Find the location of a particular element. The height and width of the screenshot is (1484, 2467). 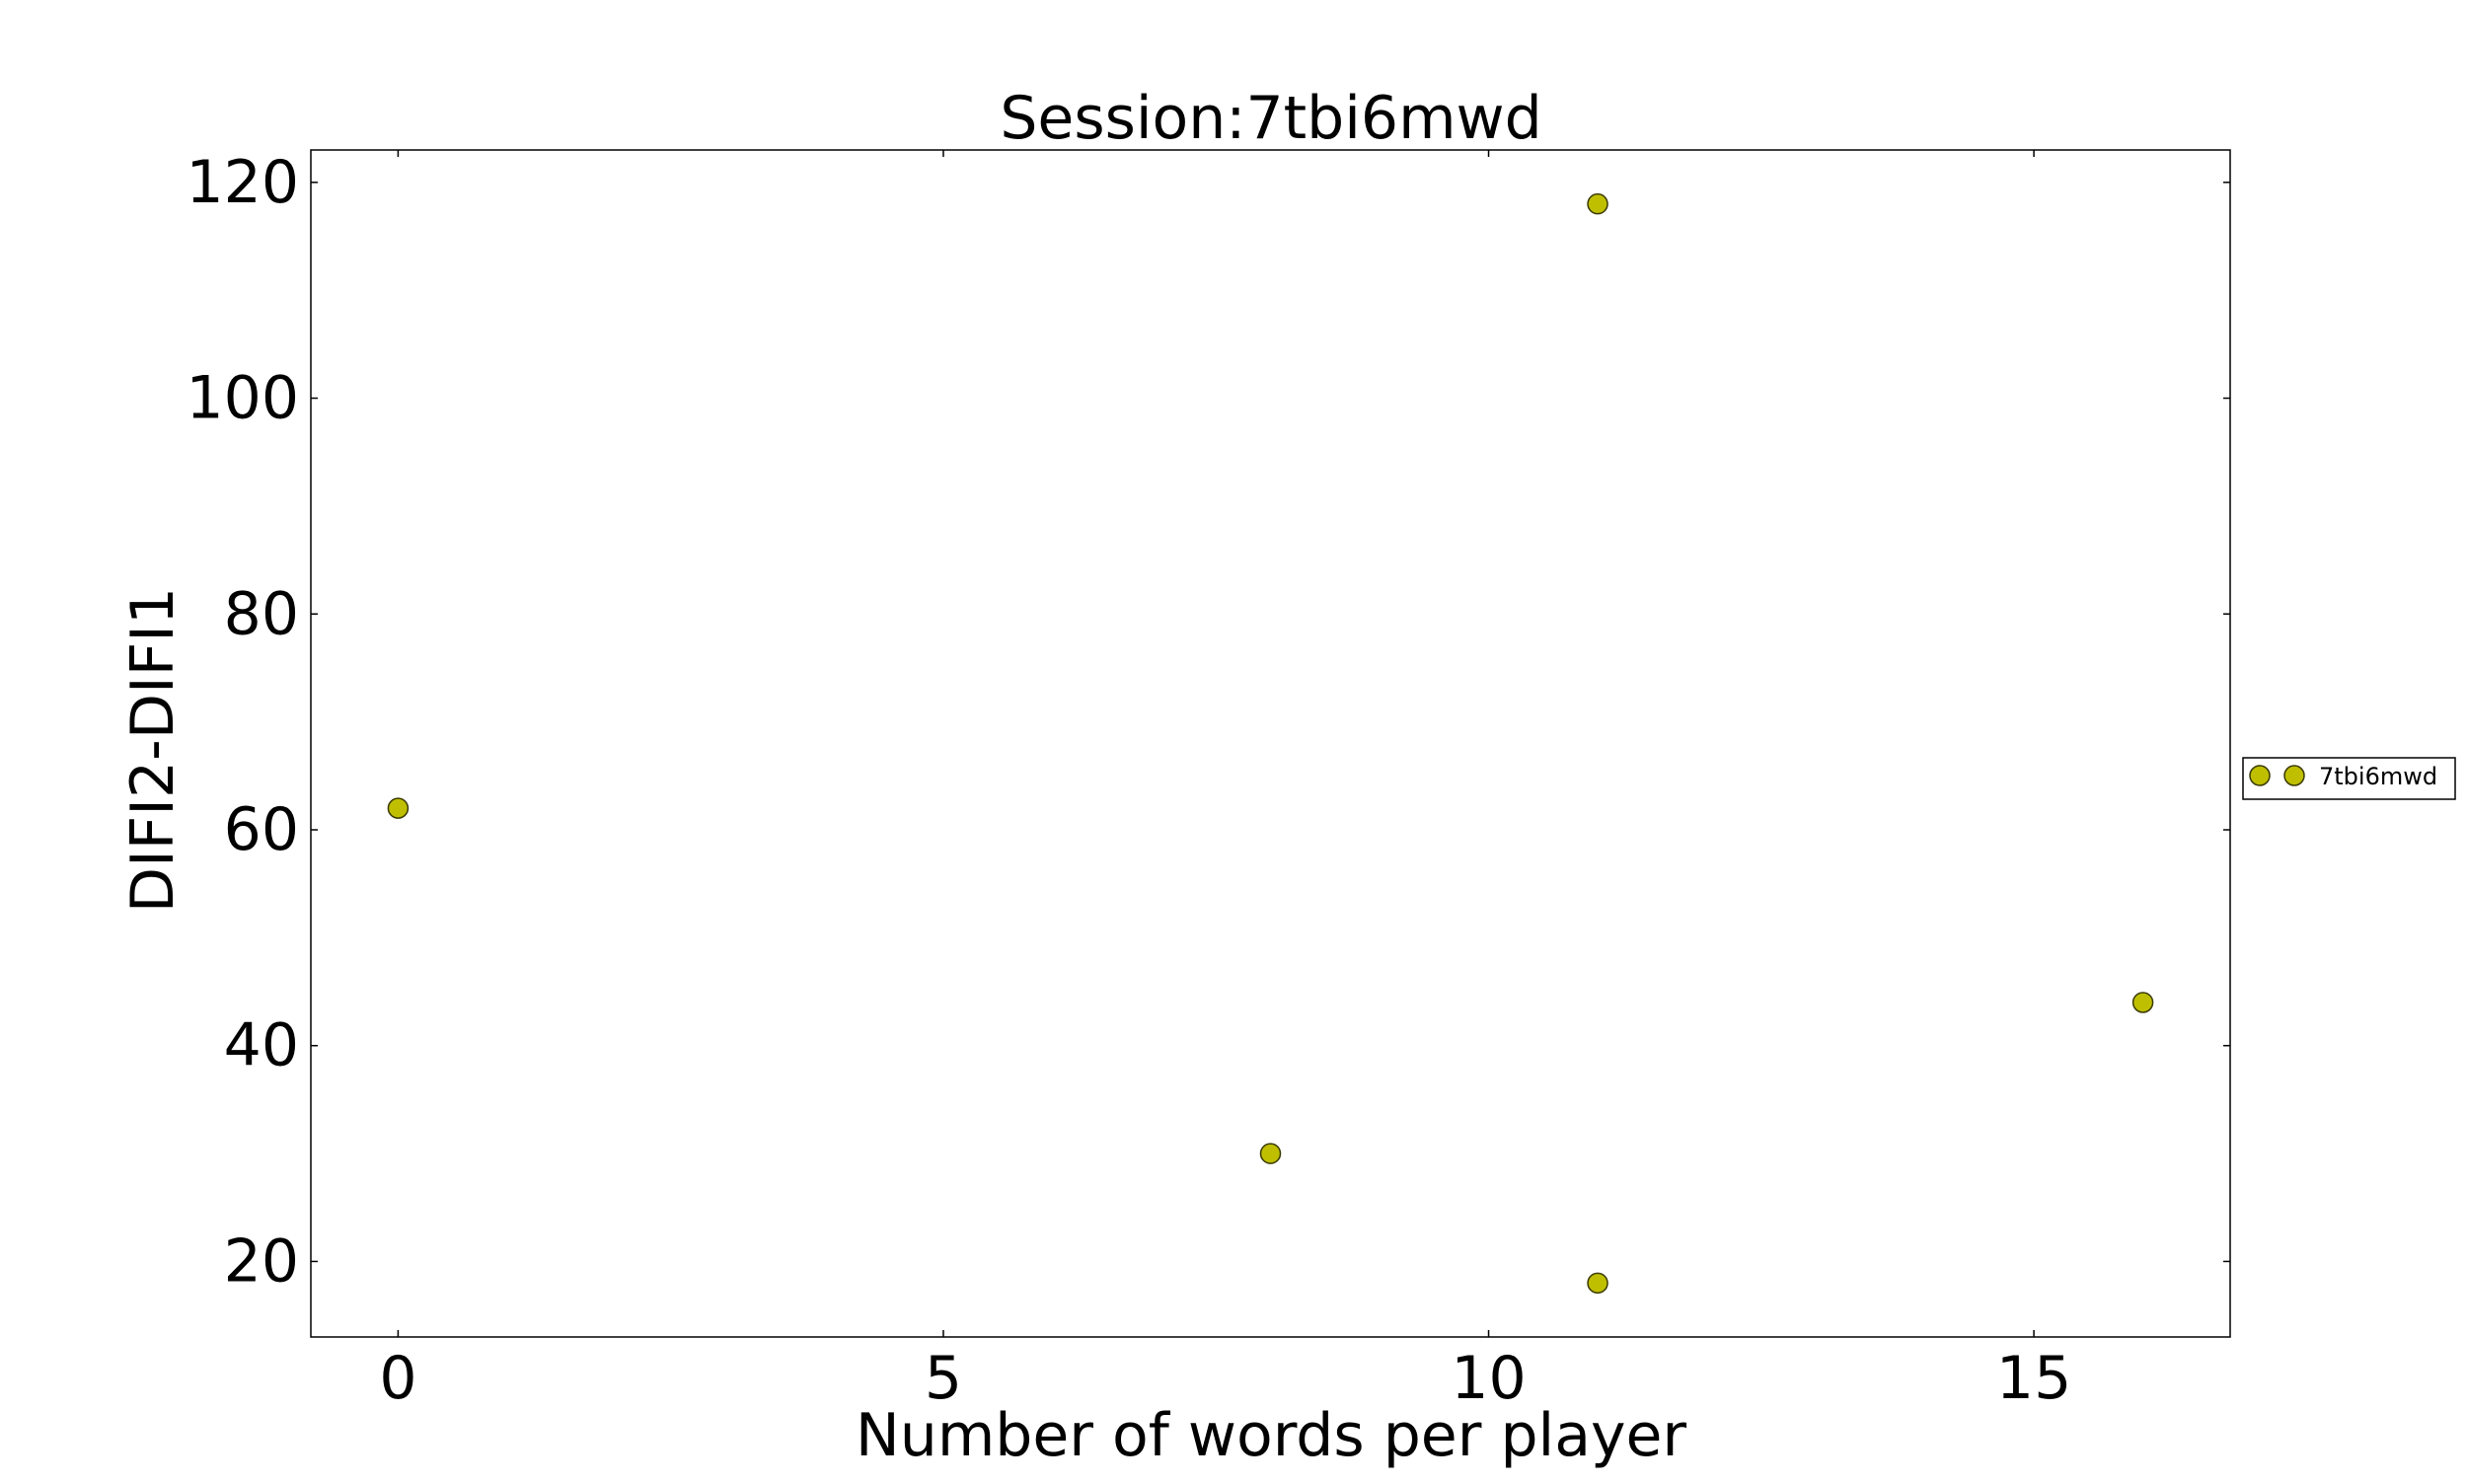

x-axis-label: Number of words per player is located at coordinates (1271, 1435).